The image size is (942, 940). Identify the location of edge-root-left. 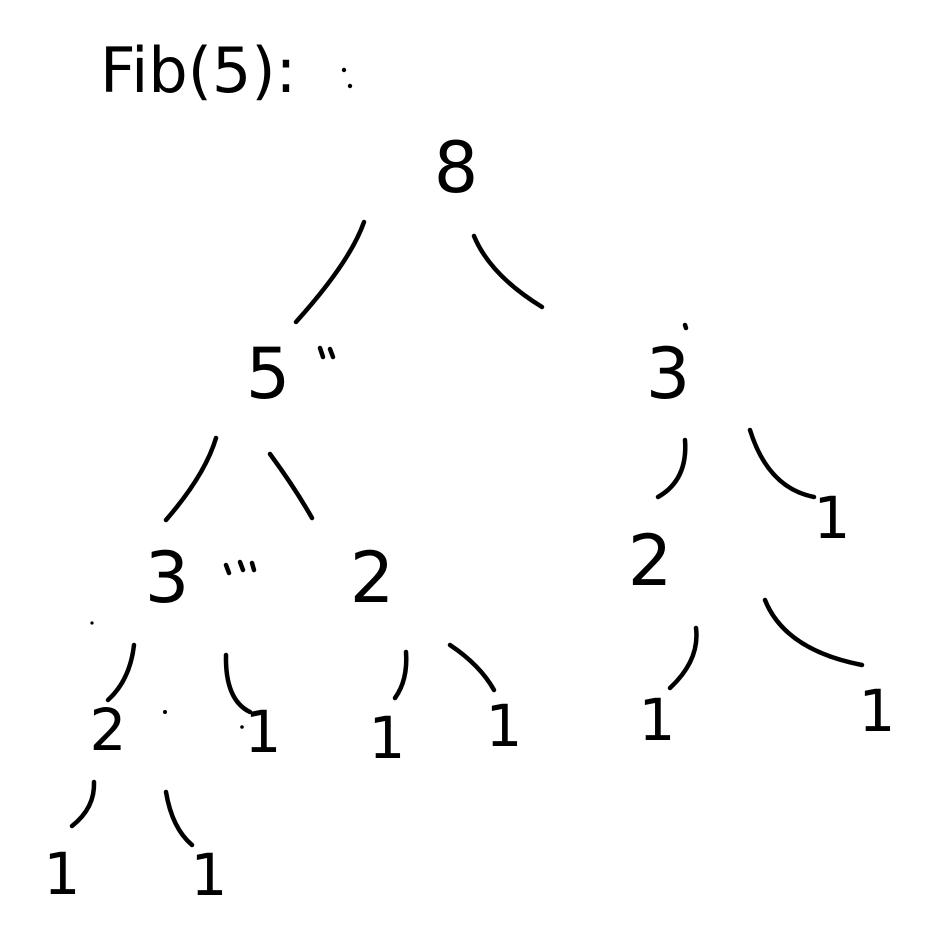
(330, 272).